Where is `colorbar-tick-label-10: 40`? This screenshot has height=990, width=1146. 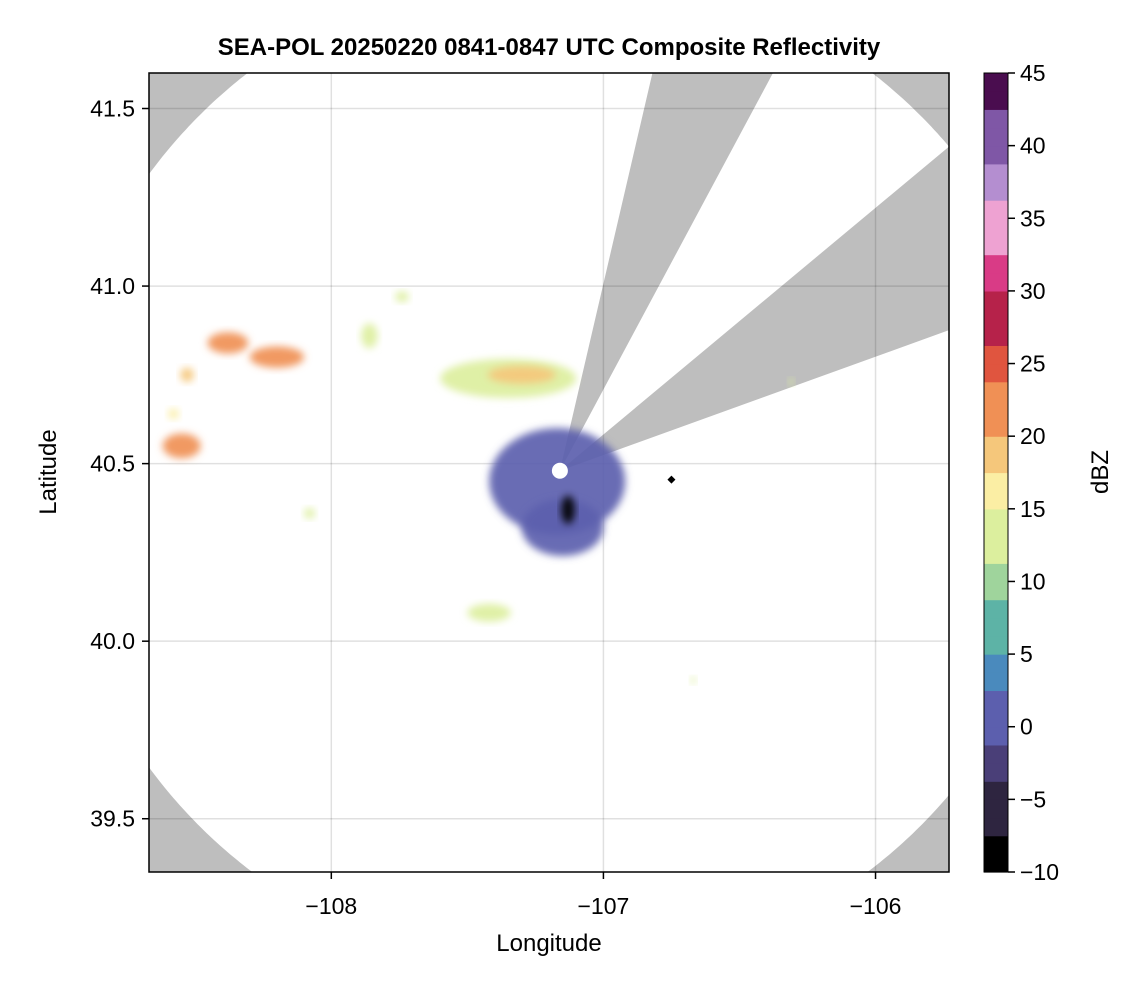 colorbar-tick-label-10: 40 is located at coordinates (1033, 146).